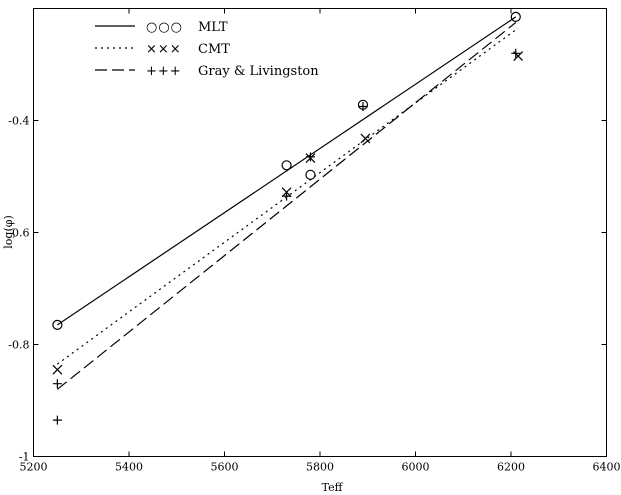 The image size is (621, 495). I want to click on legend-label-plus: Gray & Livingston, so click(258, 71).